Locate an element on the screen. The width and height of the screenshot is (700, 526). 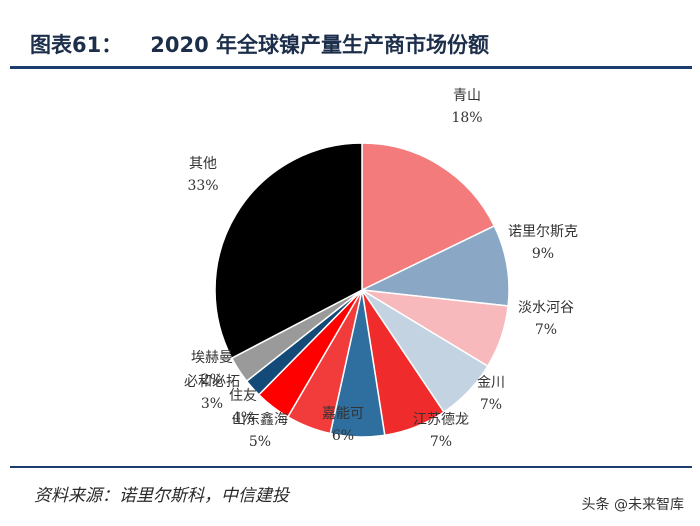
source-note: 资料来源：诺里尔斯科，中信建投 is located at coordinates (161, 496).